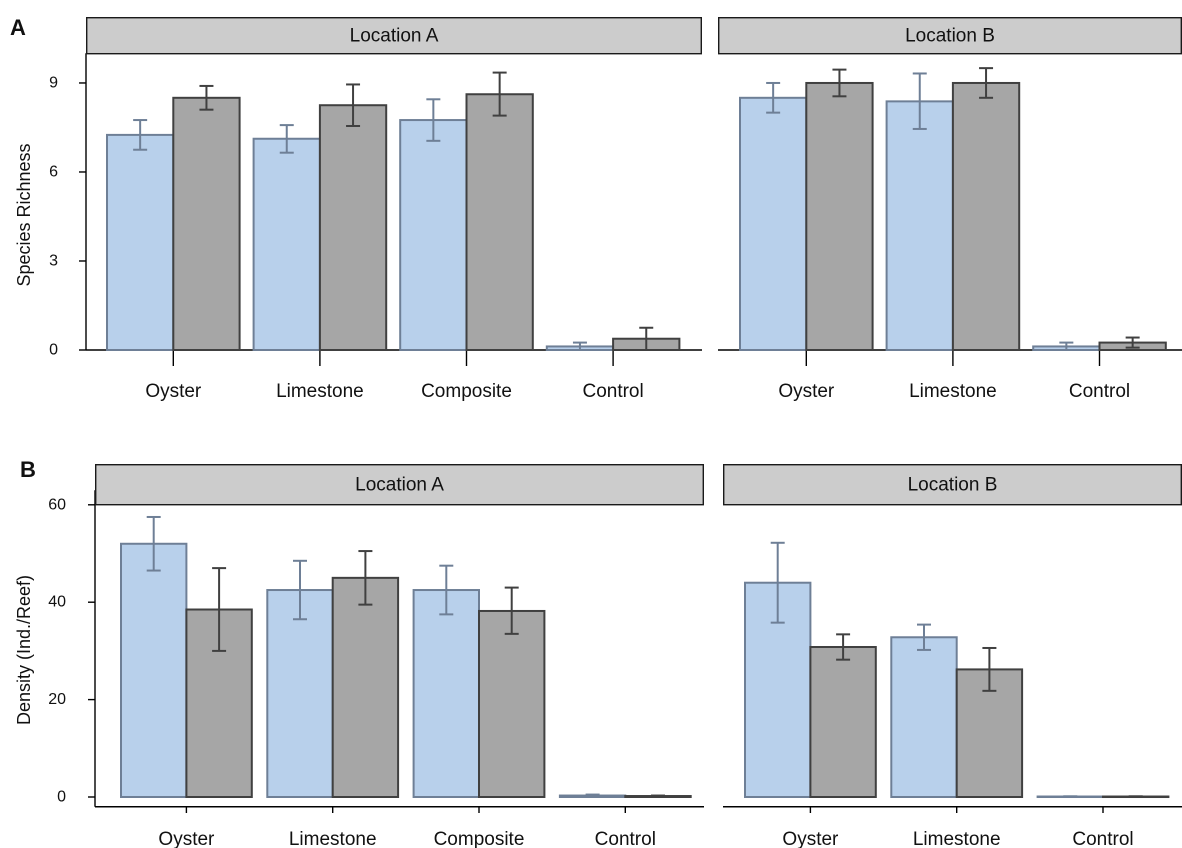 The height and width of the screenshot is (848, 1182). Describe the element at coordinates (53, 260) in the screenshot. I see `y-tick-label: 3` at that location.